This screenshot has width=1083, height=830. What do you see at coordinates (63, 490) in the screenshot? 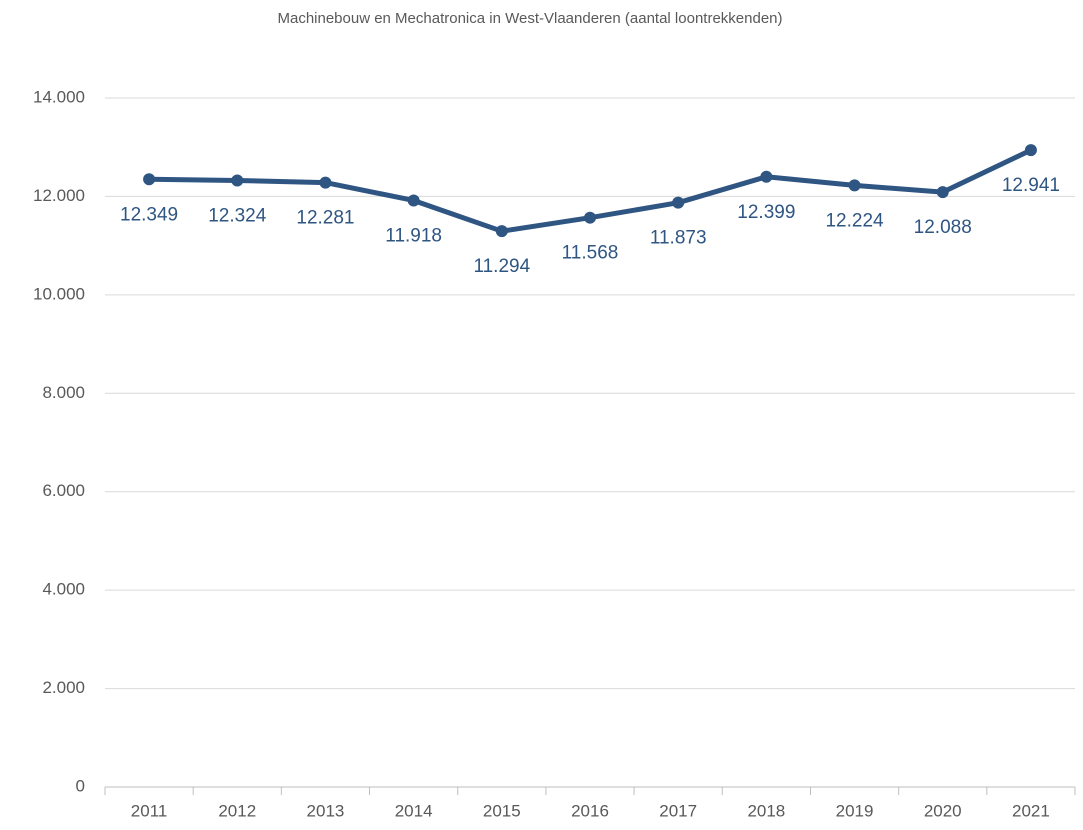
I see `y-tick-label: 6.000` at bounding box center [63, 490].